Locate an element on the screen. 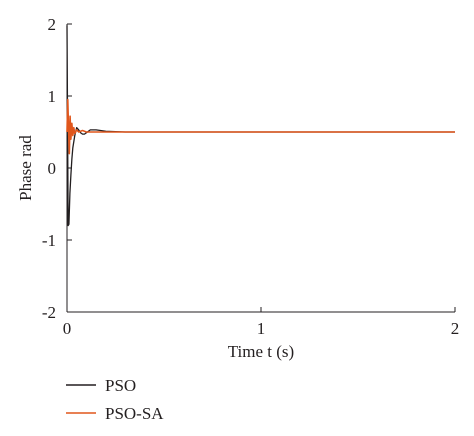 The height and width of the screenshot is (436, 474). y-ticks: -2 -1 0 1 2 is located at coordinates (57, 168).